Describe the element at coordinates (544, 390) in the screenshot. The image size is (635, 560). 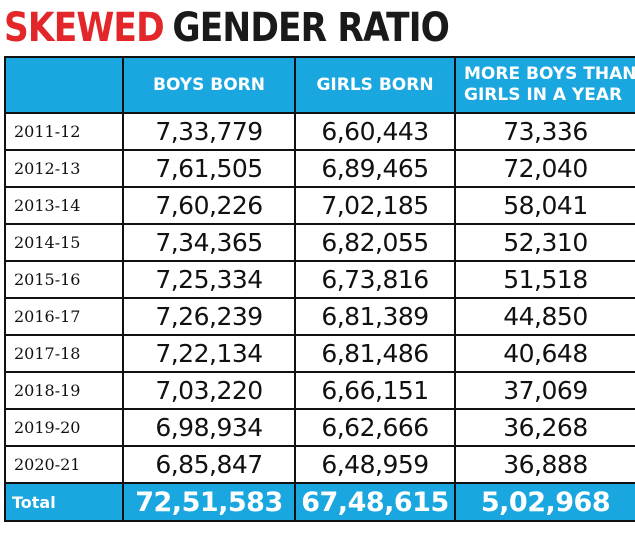
I see `more-boys-cell: 37,069` at that location.